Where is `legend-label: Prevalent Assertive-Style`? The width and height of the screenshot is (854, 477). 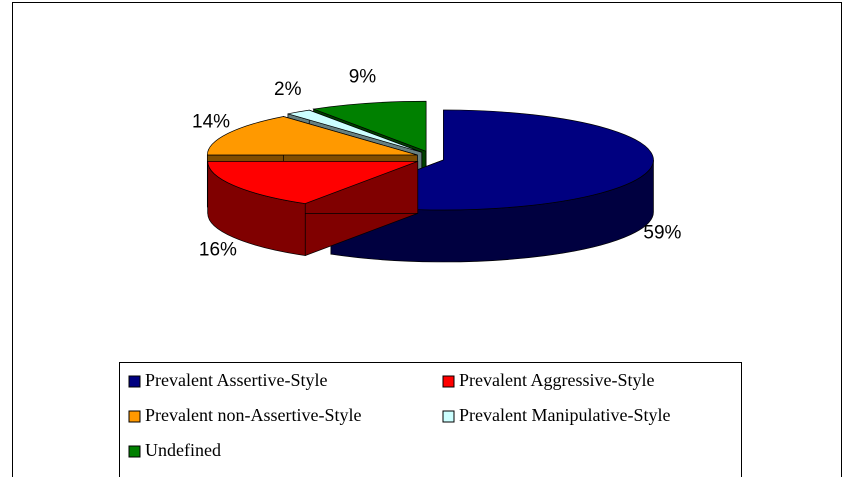
legend-label: Prevalent Assertive-Style is located at coordinates (236, 380).